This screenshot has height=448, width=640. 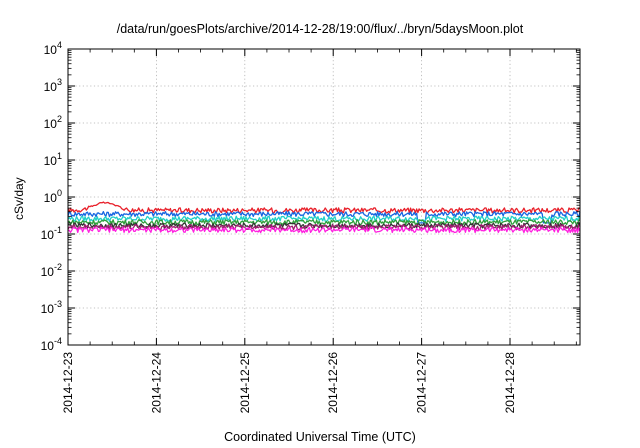 I want to click on x-tick-label: 2014-12-23, so click(x=68, y=383).